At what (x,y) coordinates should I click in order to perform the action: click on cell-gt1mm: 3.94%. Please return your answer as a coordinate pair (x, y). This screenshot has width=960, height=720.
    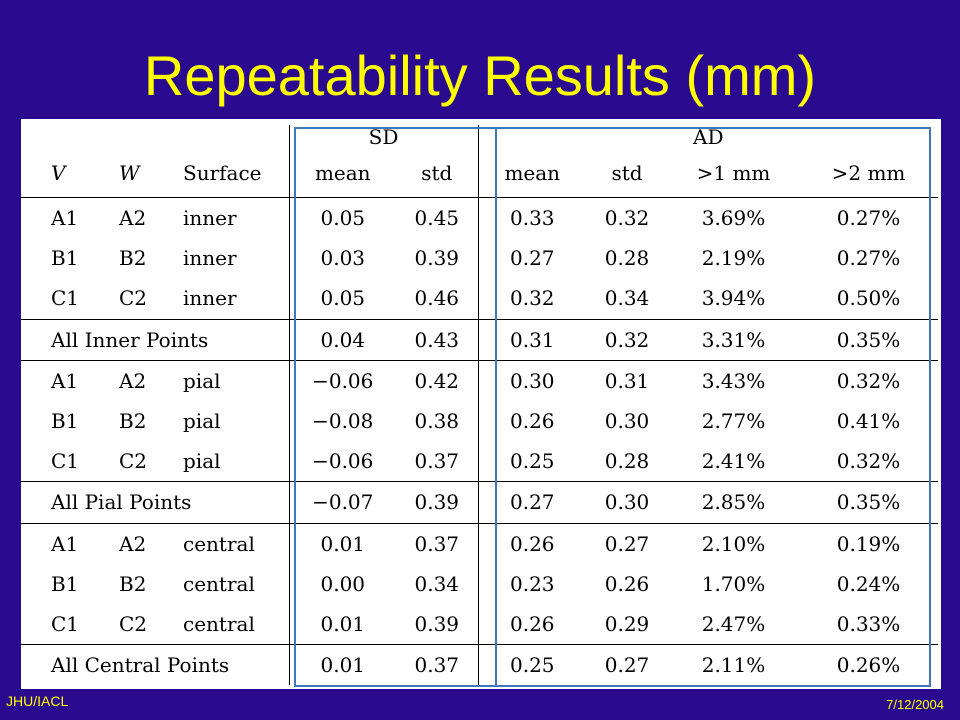
    Looking at the image, I should click on (733, 298).